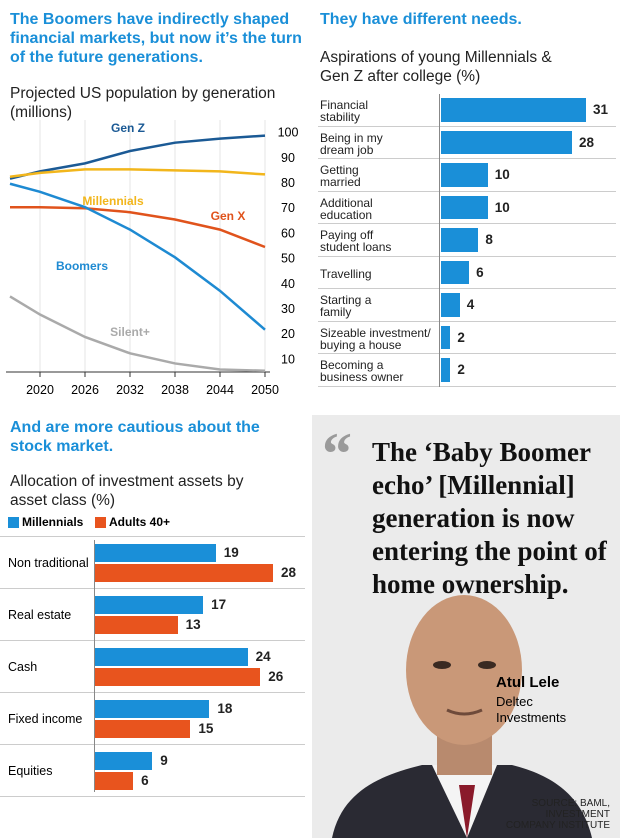 This screenshot has width=620, height=838. I want to click on series-label: Silent+, so click(130, 332).